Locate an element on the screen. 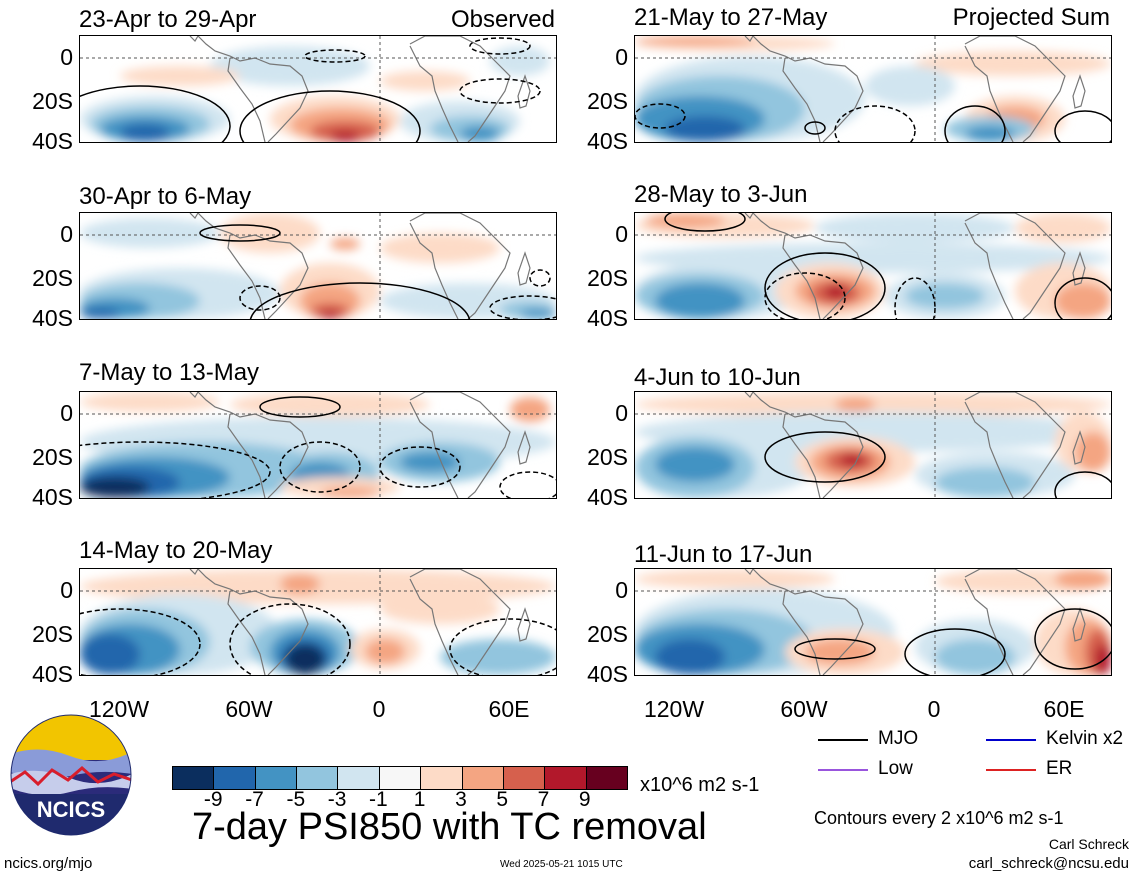 Image resolution: width=1135 pixels, height=879 pixels. colorbar-tick-label: 1 is located at coordinates (419, 799).